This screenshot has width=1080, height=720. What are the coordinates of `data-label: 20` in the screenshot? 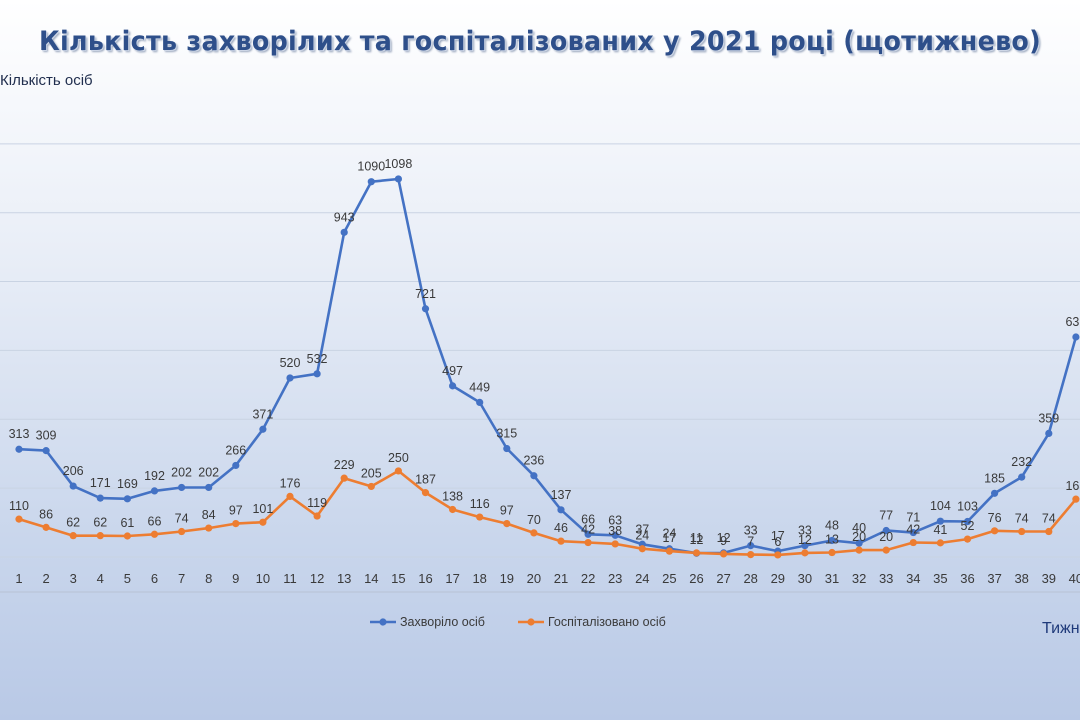 It's located at (859, 537).